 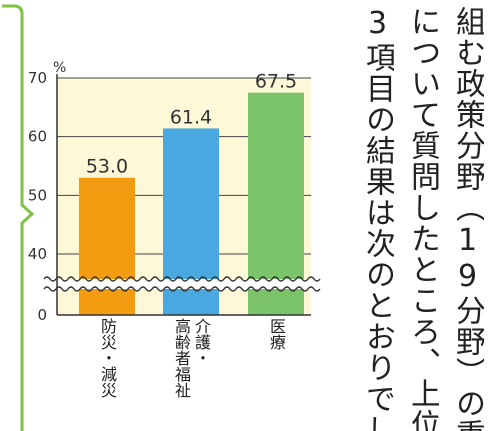 What do you see at coordinates (37, 78) in the screenshot?
I see `y-tick-label: 70` at bounding box center [37, 78].